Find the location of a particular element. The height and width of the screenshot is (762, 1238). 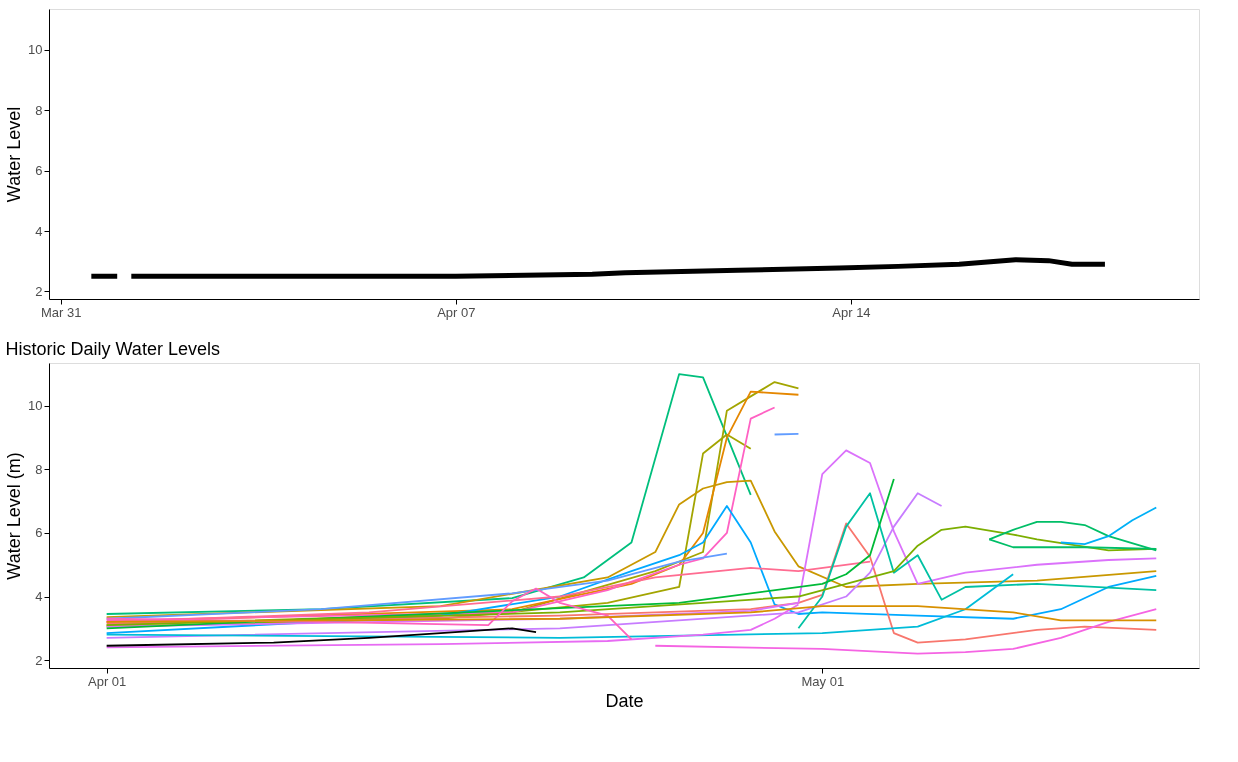

chart-title: Historic Daily Water Levels is located at coordinates (112, 349).